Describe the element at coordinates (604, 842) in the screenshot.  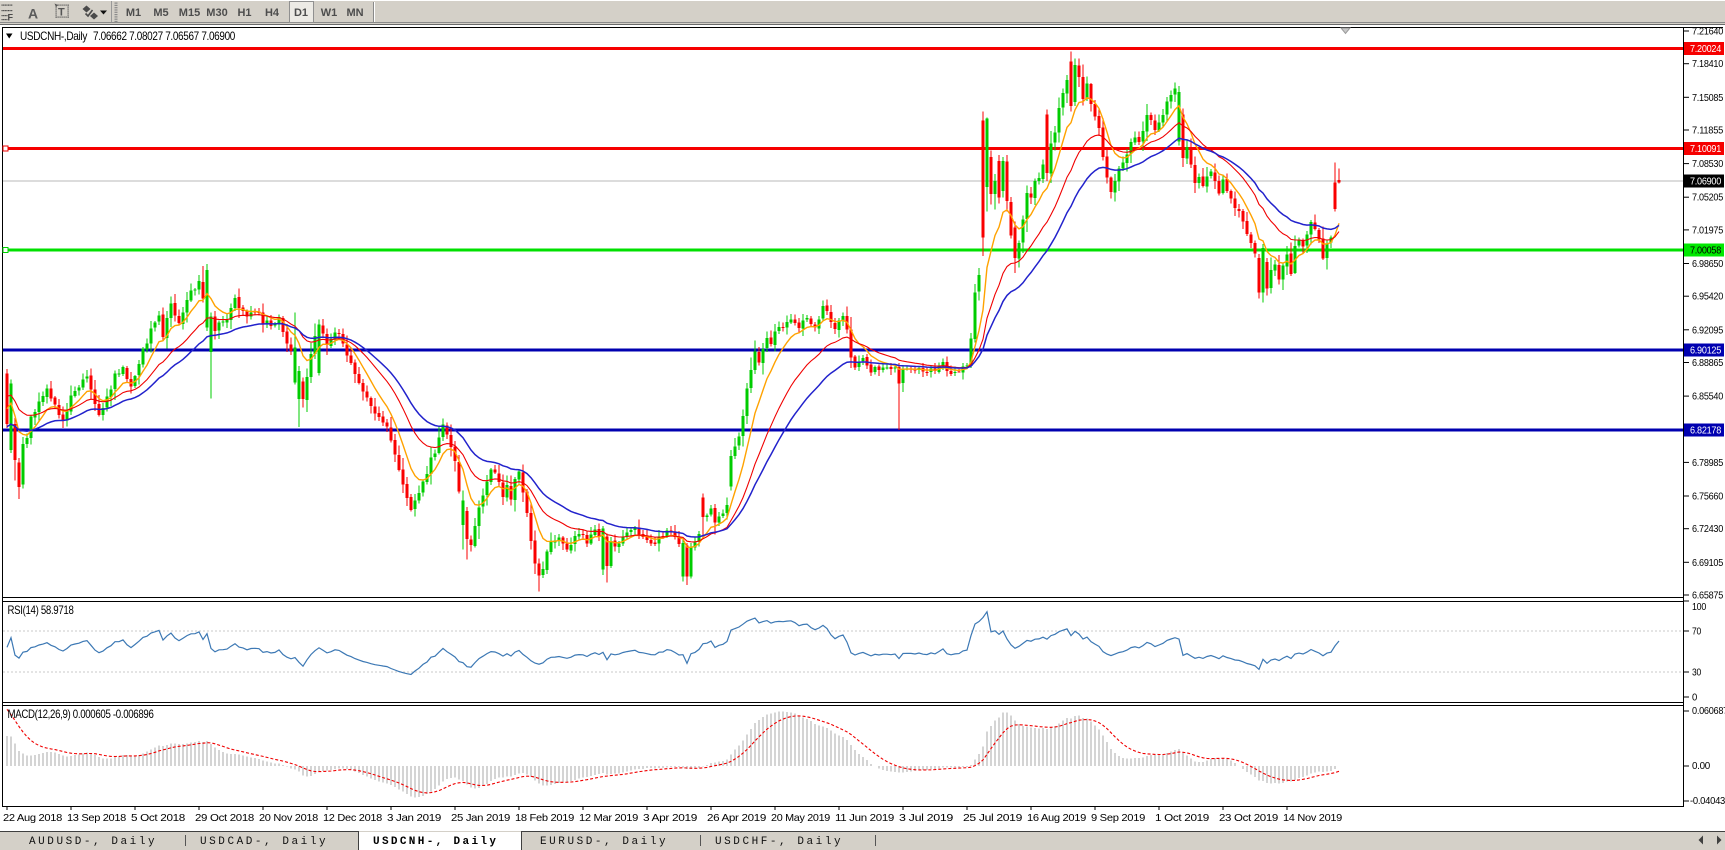
I see `svg-text: EURUSD-, Daily` at that location.